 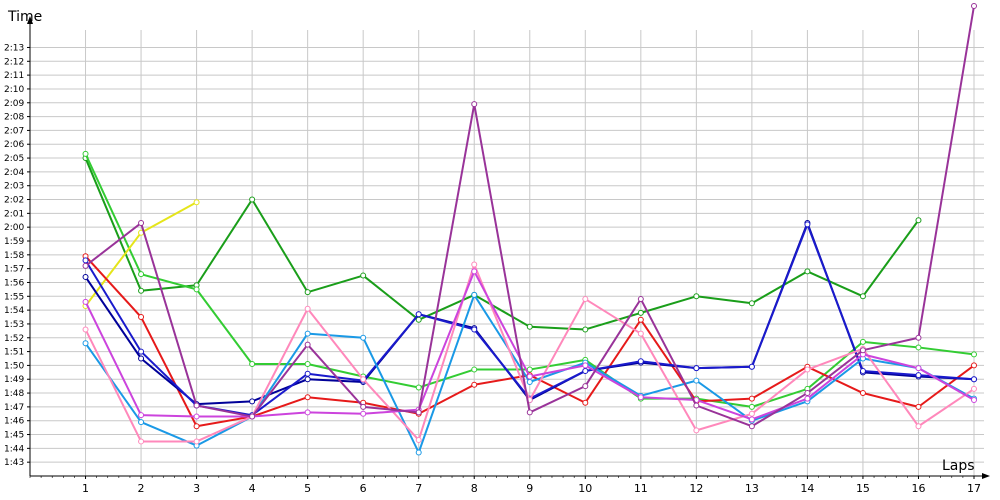 What do you see at coordinates (252, 488) in the screenshot?
I see `x-tick-label: 4` at bounding box center [252, 488].